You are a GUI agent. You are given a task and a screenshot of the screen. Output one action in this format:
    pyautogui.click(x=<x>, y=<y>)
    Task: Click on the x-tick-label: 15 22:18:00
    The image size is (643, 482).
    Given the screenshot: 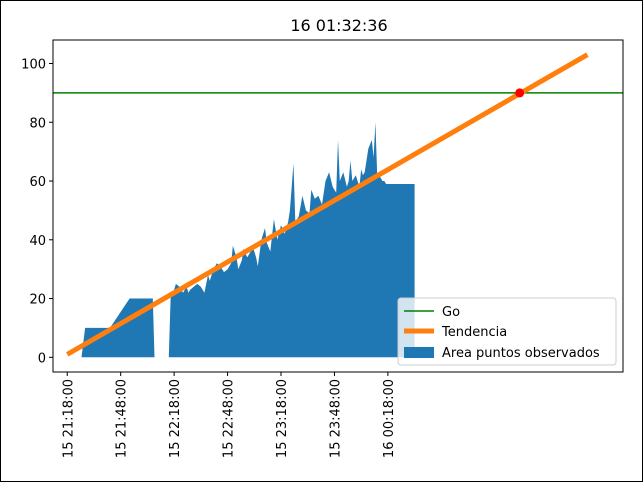 What is the action you would take?
    pyautogui.click(x=175, y=418)
    